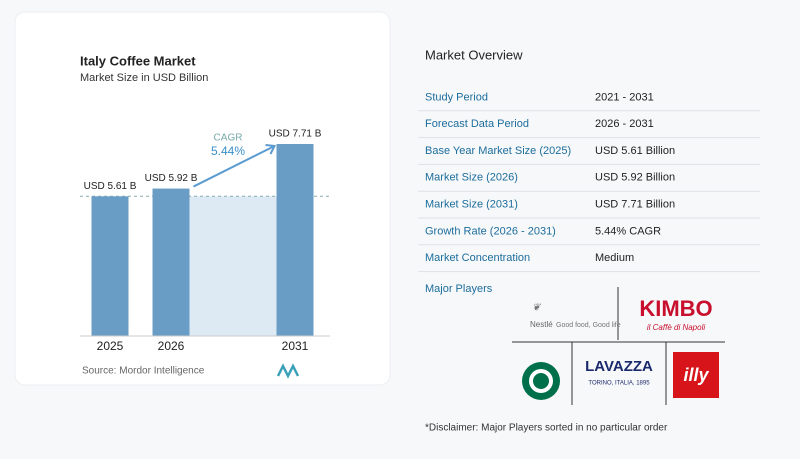 The width and height of the screenshot is (800, 459). Describe the element at coordinates (474, 54) in the screenshot. I see `overview-title: Market Overview` at that location.